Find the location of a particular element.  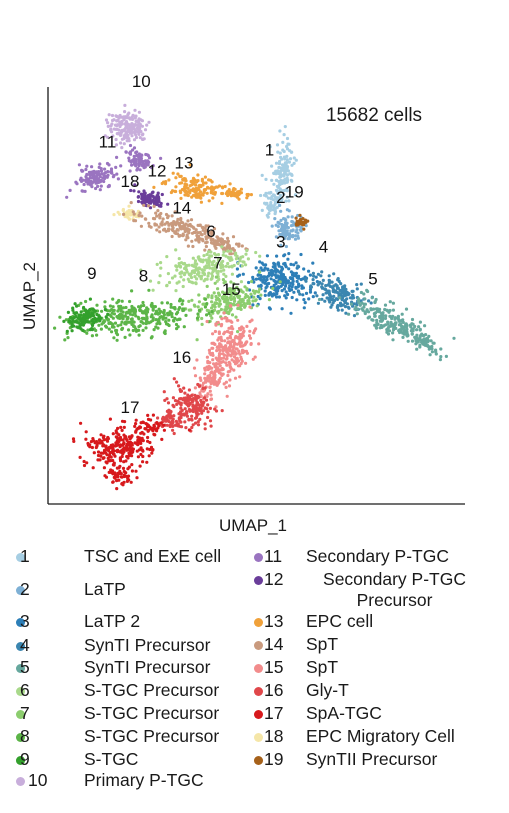

cluster-label-1: 1 is located at coordinates (269, 149).